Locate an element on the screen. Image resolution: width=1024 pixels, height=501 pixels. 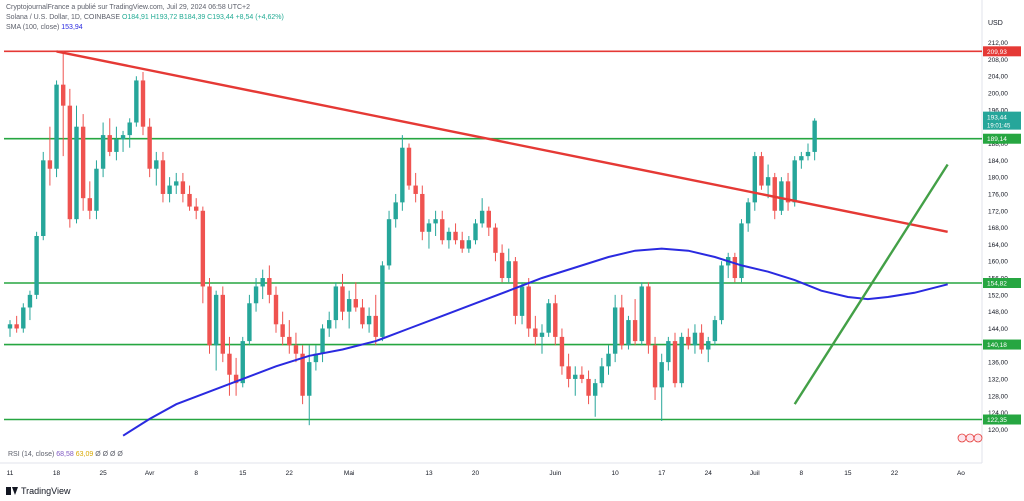
x-tick-label: Avr is located at coordinates (150, 473).